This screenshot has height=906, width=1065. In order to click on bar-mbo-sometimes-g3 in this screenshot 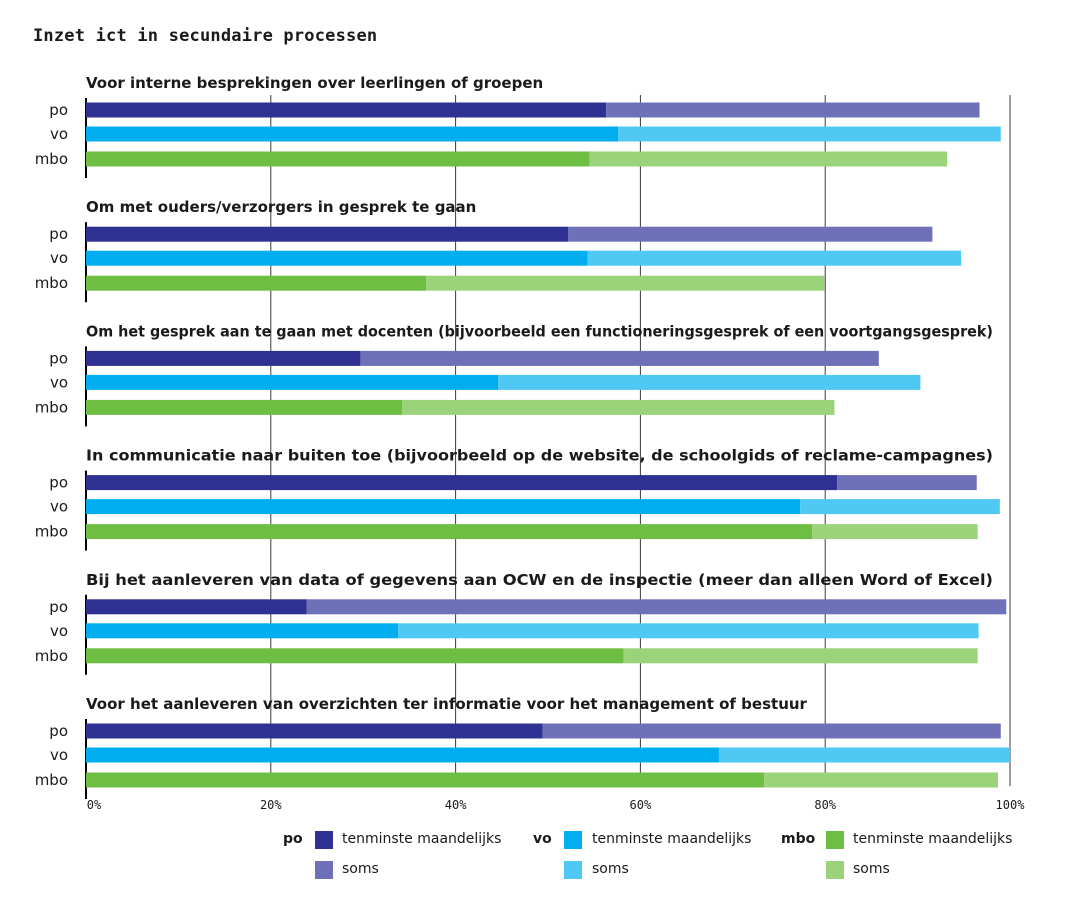, I will do `click(618, 407)`.